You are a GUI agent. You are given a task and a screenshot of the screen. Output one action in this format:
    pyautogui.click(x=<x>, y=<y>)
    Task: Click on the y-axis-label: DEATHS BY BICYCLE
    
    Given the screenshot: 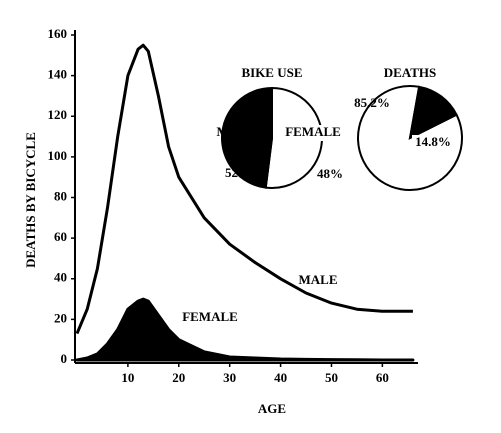 What is the action you would take?
    pyautogui.click(x=30, y=200)
    